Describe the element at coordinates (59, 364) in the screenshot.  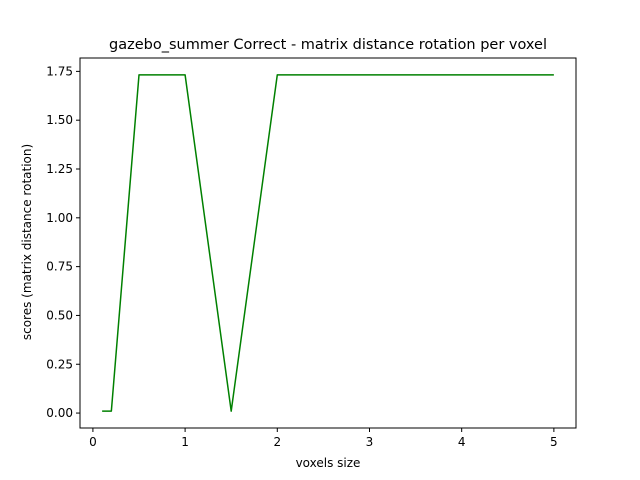
I see `y-tick-label: 0.25` at that location.